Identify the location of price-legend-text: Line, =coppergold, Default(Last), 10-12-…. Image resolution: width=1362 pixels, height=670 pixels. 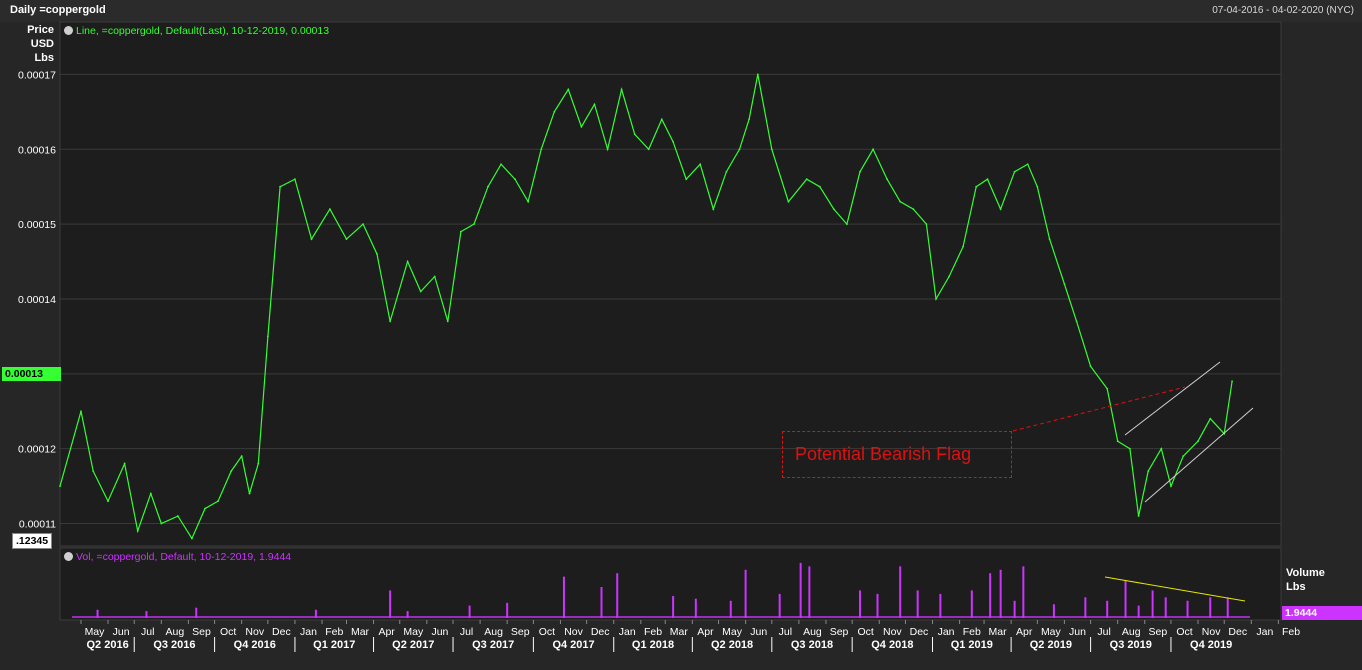
(203, 31).